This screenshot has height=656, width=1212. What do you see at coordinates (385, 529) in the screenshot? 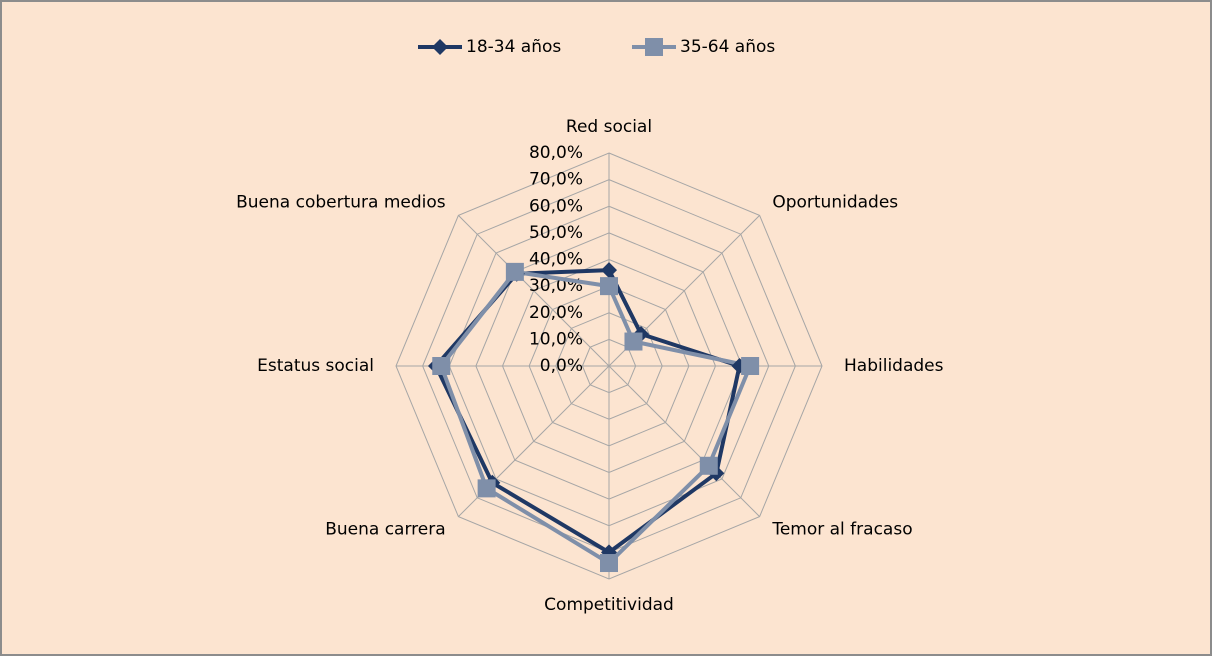
I see `category-label: Buena carrera` at bounding box center [385, 529].